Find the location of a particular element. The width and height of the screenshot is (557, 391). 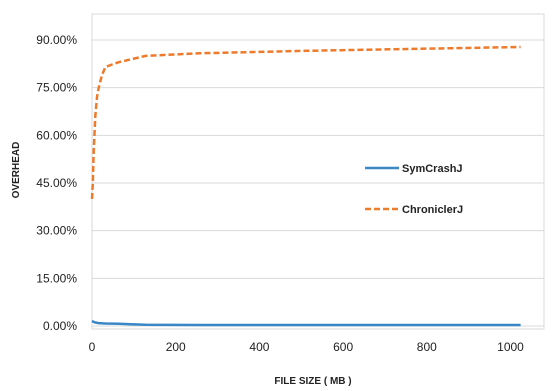

x-tick-label: 200 is located at coordinates (176, 347).